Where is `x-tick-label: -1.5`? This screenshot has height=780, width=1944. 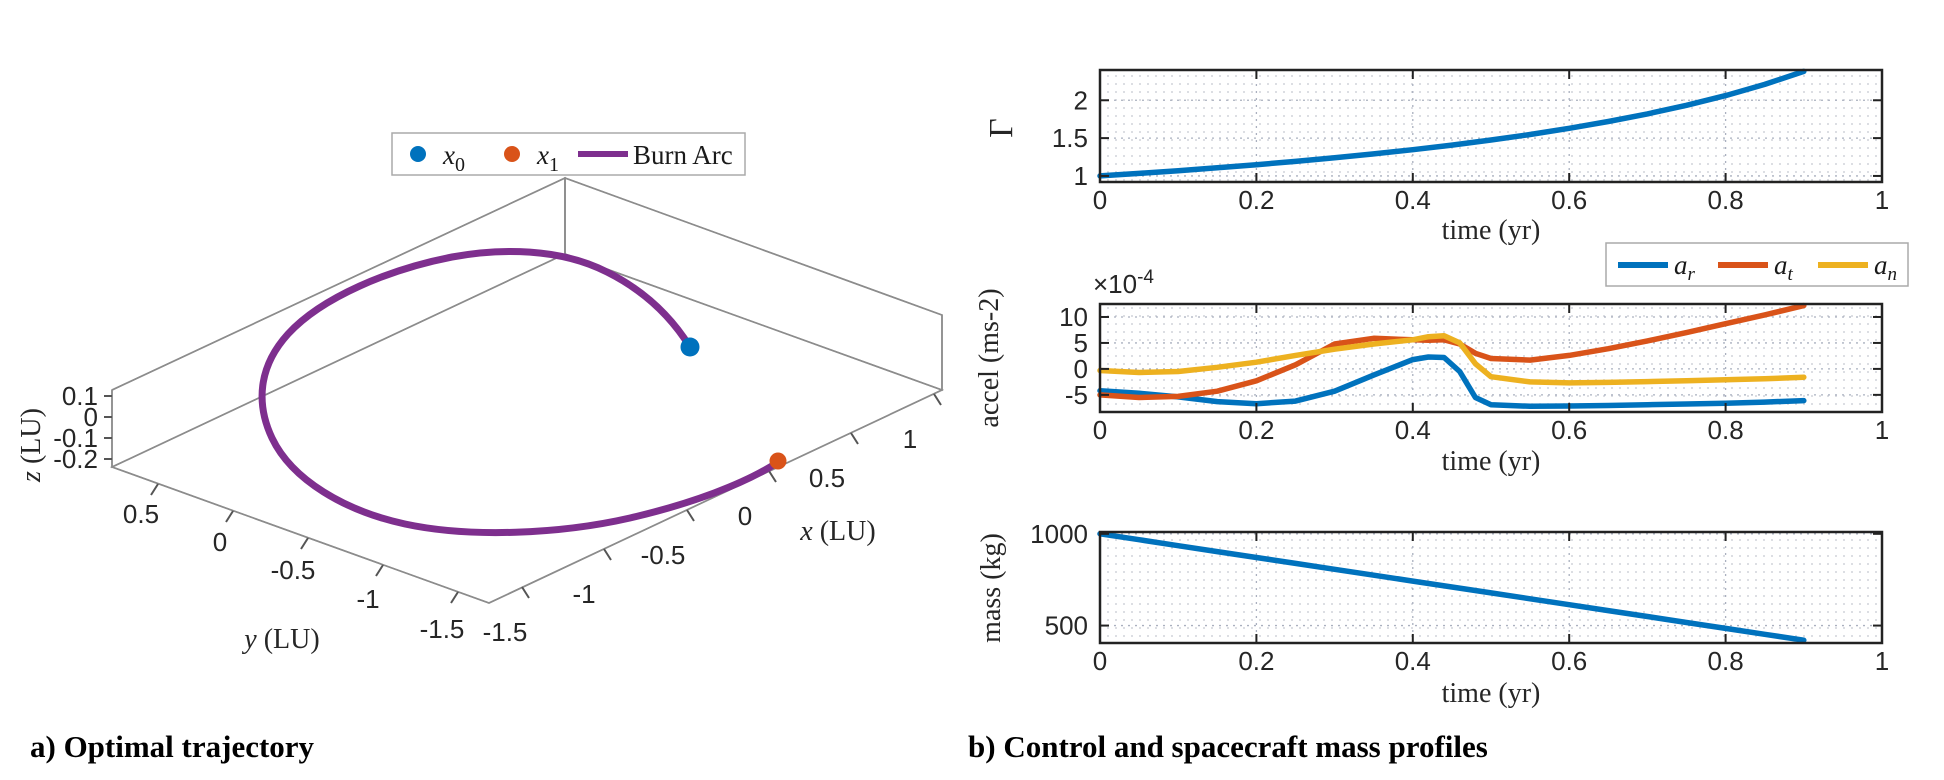 x-tick-label: -1.5 is located at coordinates (505, 632).